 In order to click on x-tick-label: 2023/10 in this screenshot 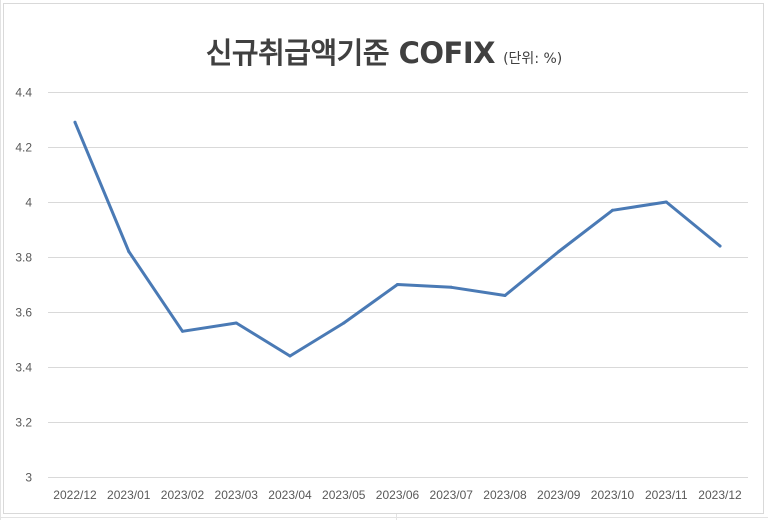, I will do `click(613, 495)`.